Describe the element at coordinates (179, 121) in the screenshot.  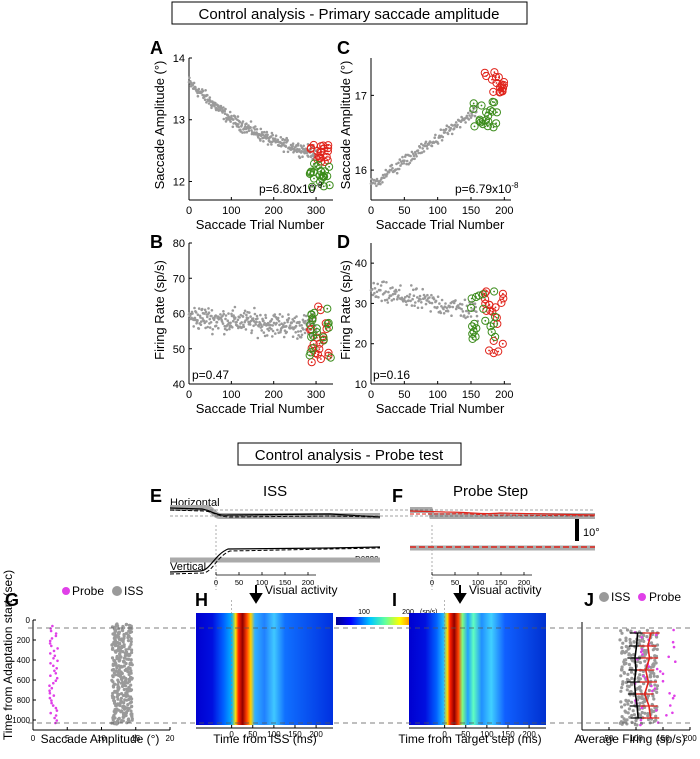
I see `y-tick-label: 13` at that location.